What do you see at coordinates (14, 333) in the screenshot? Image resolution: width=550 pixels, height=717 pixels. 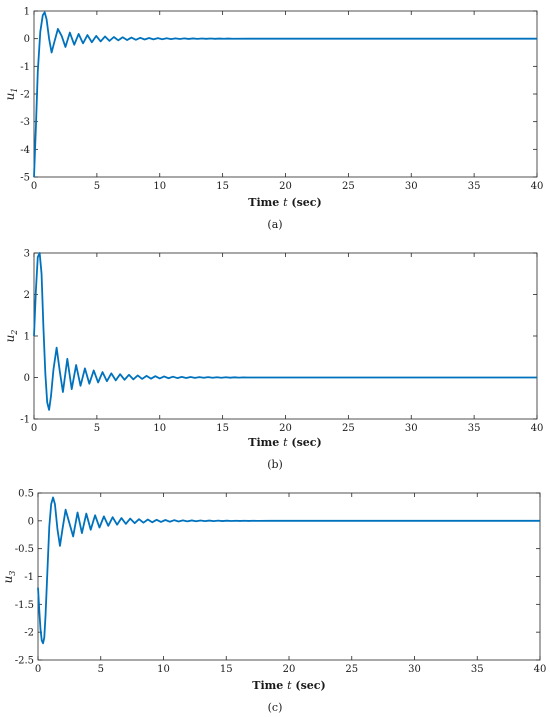 I see `y-axis-subscript: 2` at bounding box center [14, 333].